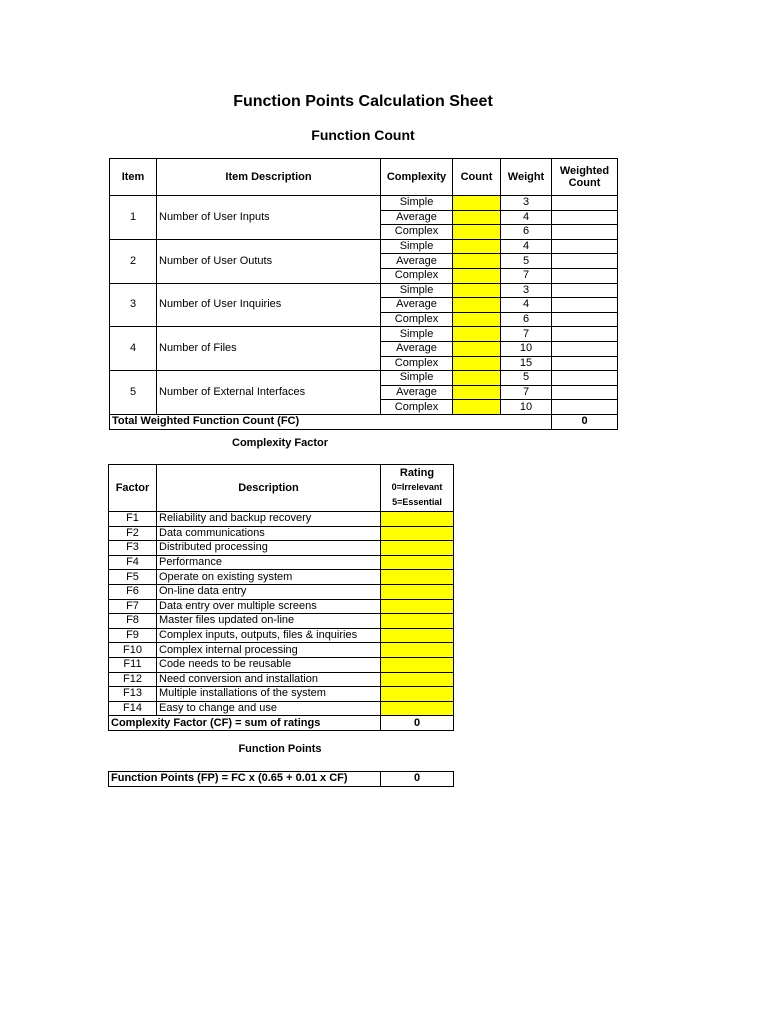 Image resolution: width=768 pixels, height=1024 pixels. Describe the element at coordinates (526, 177) in the screenshot. I see `header-weight: Weight` at that location.